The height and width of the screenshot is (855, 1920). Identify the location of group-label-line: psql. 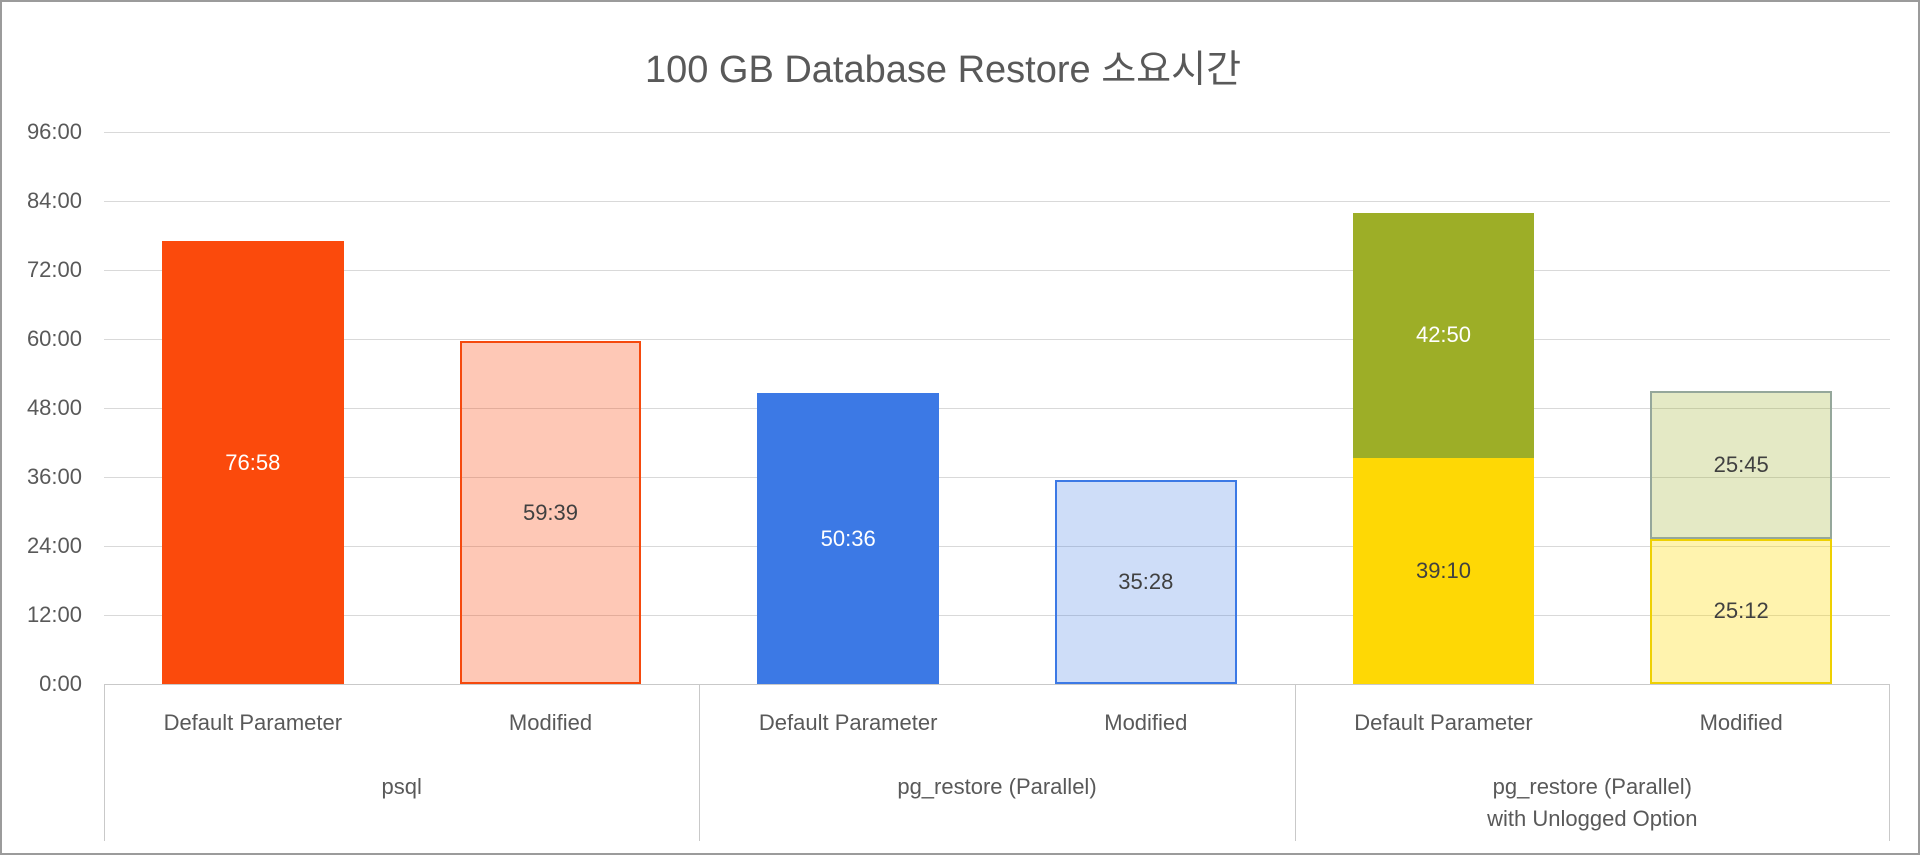
(401, 786).